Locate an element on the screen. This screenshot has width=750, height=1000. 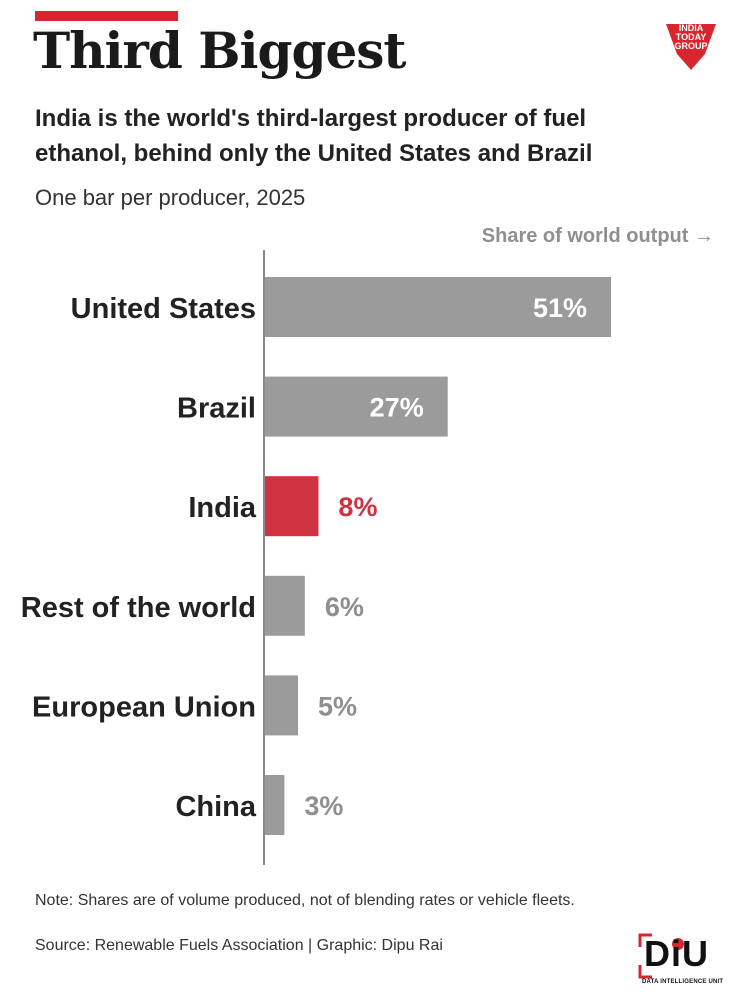
diu-logo: DiU DATA INTELLIGENCE UNIT is located at coordinates (680, 962).